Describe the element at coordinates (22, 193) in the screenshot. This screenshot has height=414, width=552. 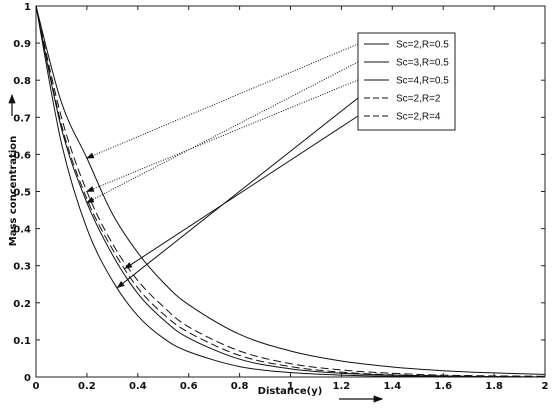
I see `y-tick-label: 0.5` at that location.